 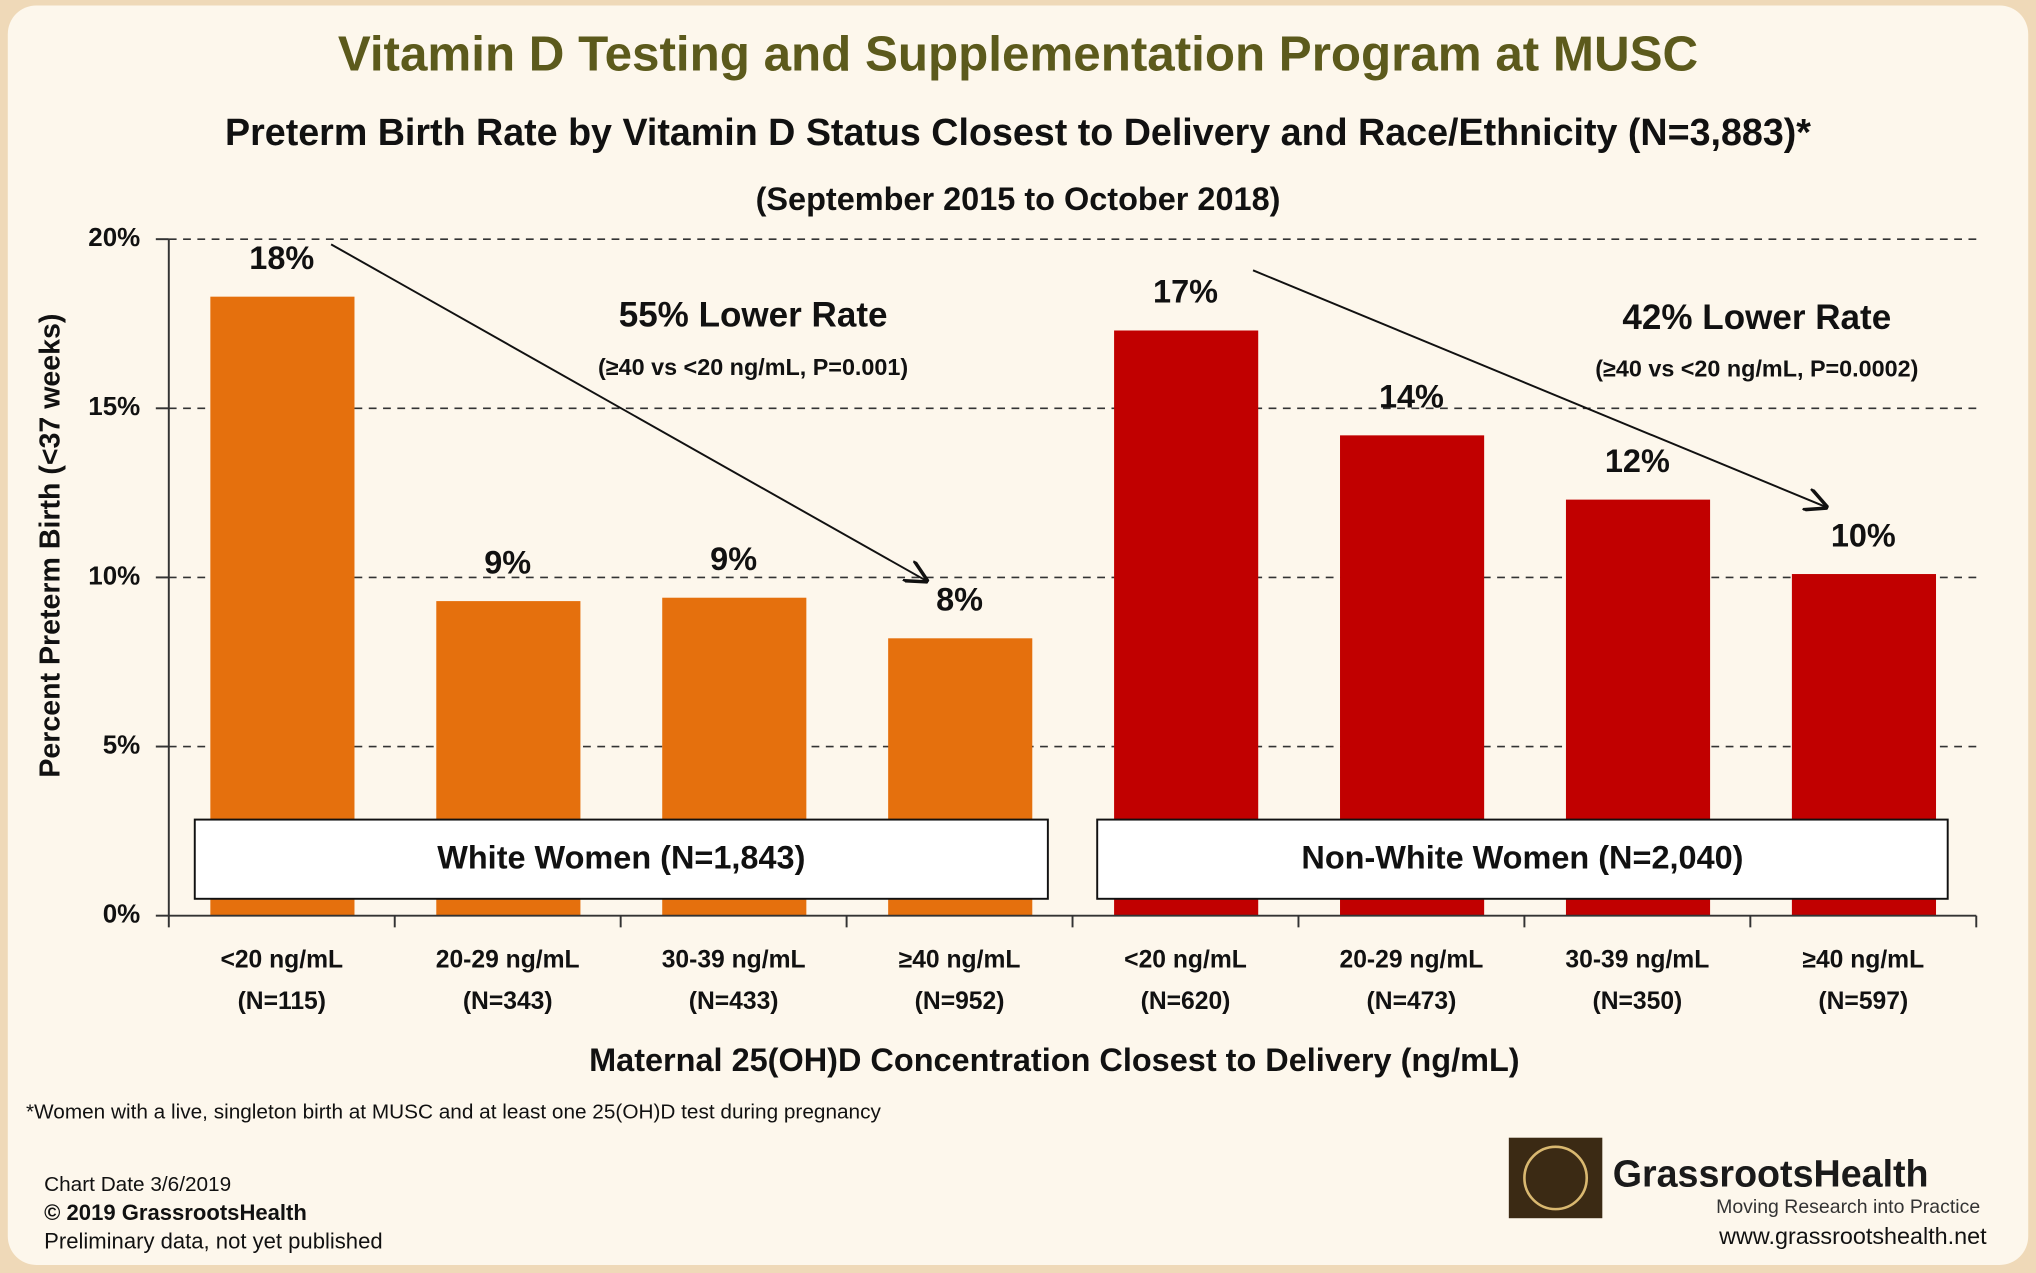 I want to click on x-tick-count: (N=620), so click(x=1186, y=1001).